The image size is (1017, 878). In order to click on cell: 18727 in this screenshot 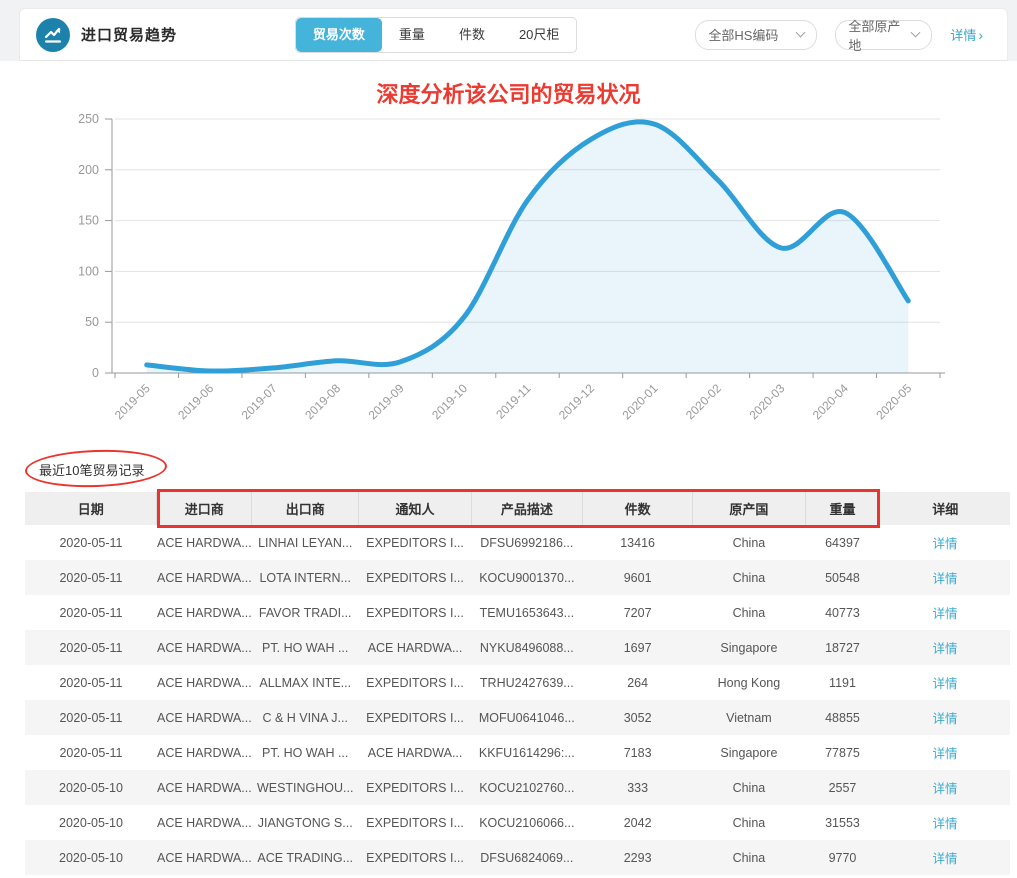, I will do `click(842, 647)`.